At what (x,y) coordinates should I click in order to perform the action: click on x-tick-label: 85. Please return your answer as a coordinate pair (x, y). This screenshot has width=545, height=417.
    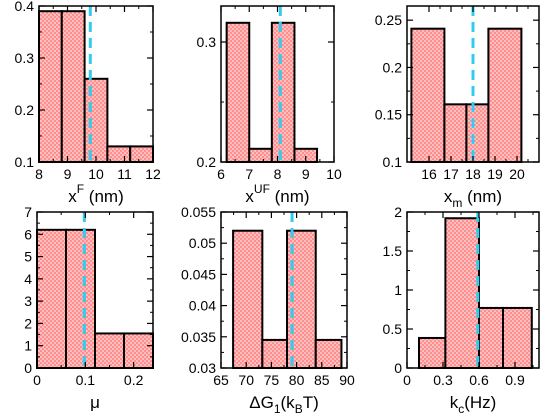
    Looking at the image, I should click on (322, 380).